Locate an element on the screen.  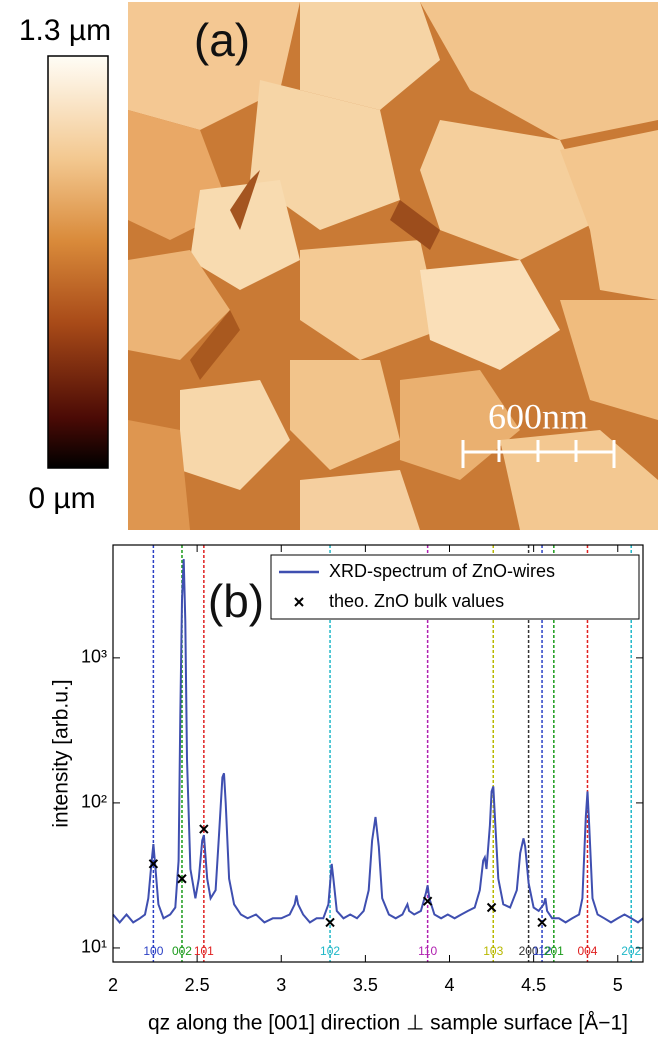
x-tick-label: 4 is located at coordinates (450, 985).